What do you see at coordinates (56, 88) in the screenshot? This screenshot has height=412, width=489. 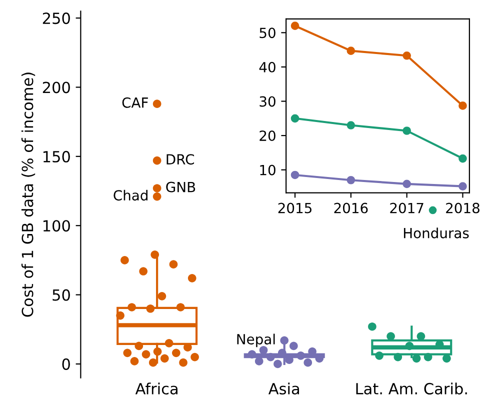 I see `y-tick-label: 200` at bounding box center [56, 88].